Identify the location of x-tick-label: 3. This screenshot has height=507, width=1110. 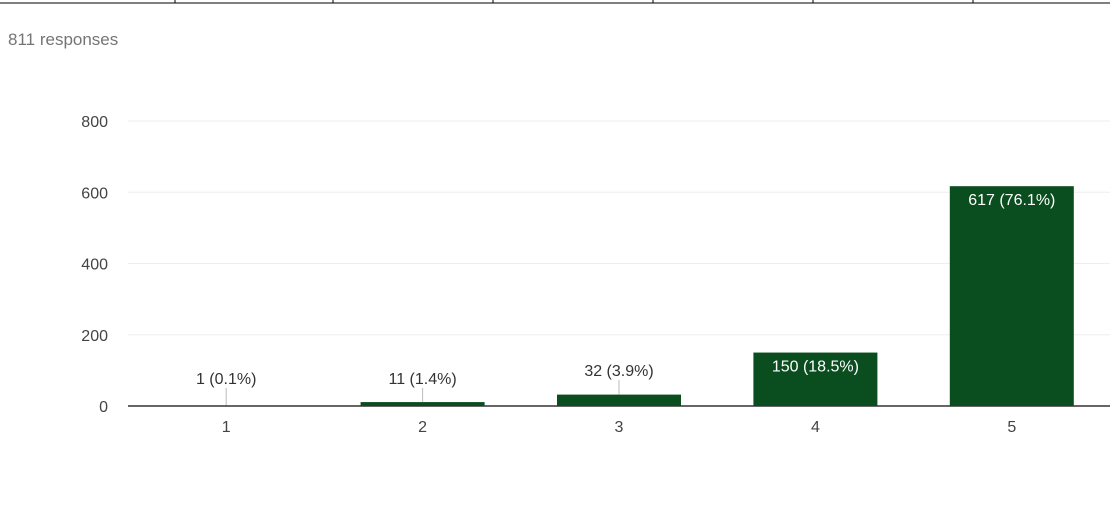
(619, 427).